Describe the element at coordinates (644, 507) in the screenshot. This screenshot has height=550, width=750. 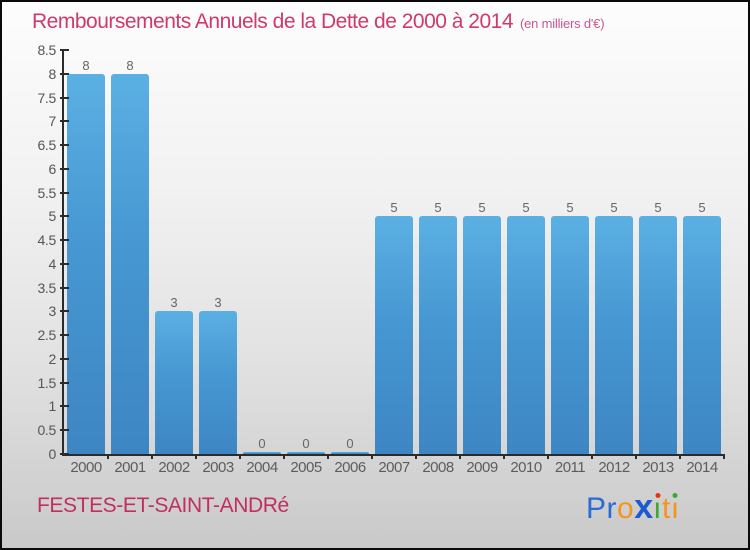
I see `logo-letter-x: x` at that location.